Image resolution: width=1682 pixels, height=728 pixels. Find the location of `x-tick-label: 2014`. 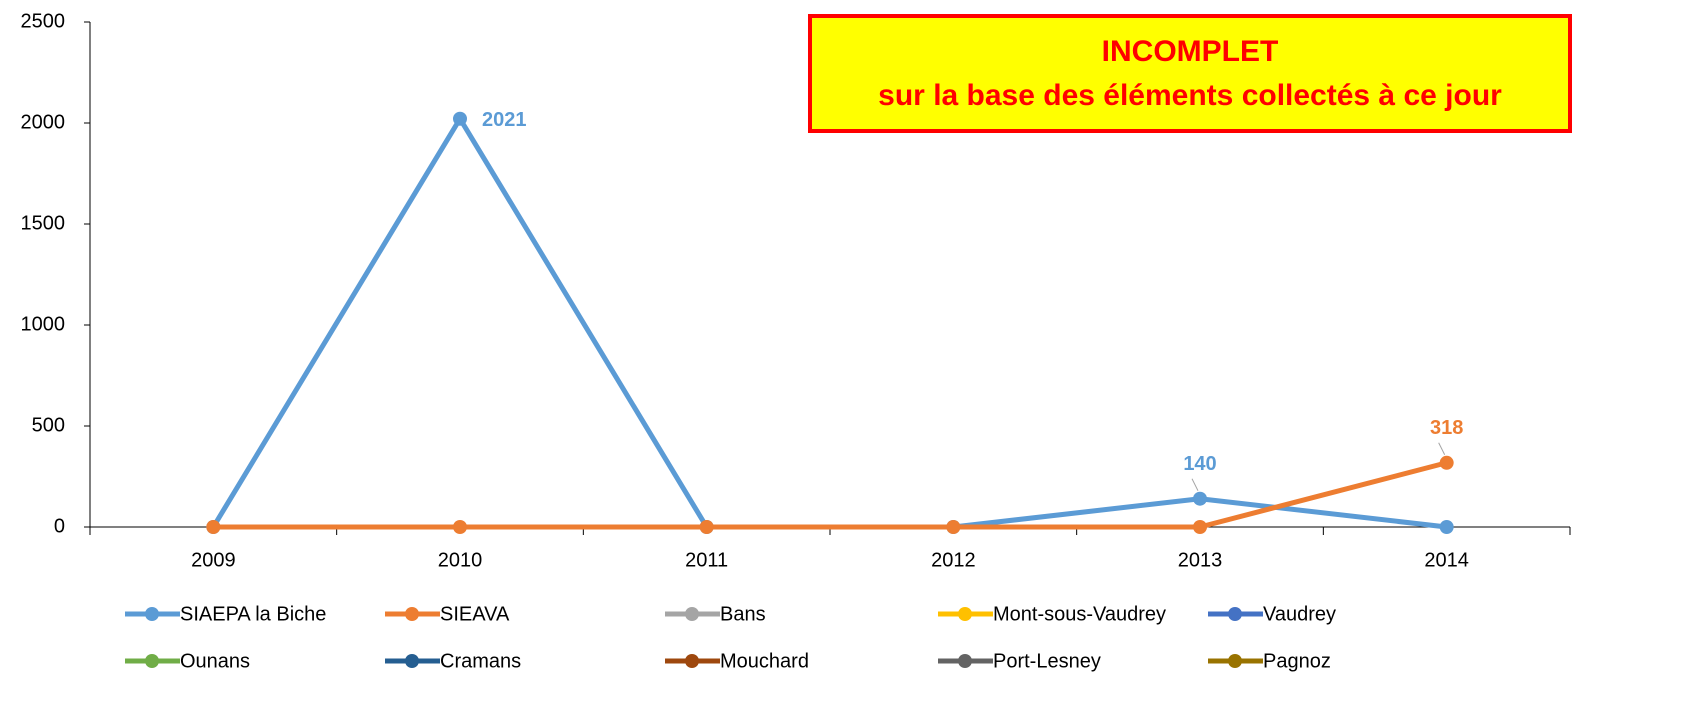

x-tick-label: 2014 is located at coordinates (1446, 560).